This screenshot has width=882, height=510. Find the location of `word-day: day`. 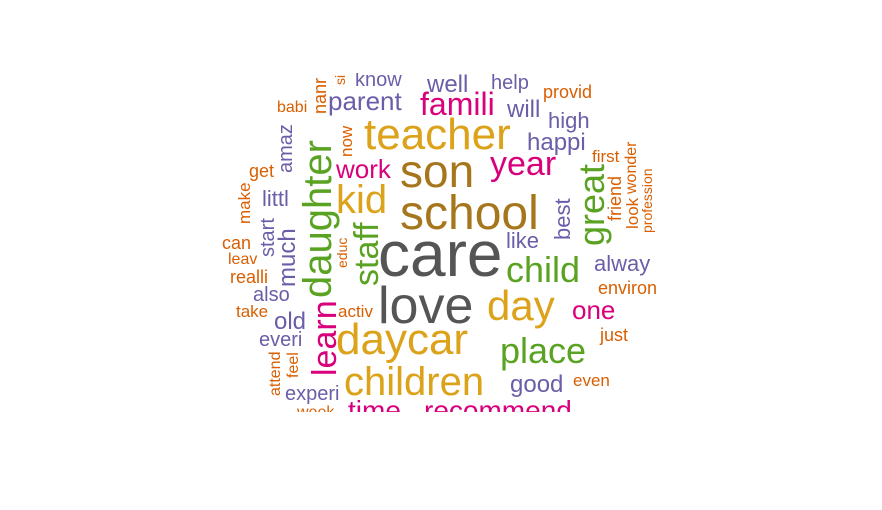

word-day: day is located at coordinates (521, 305).